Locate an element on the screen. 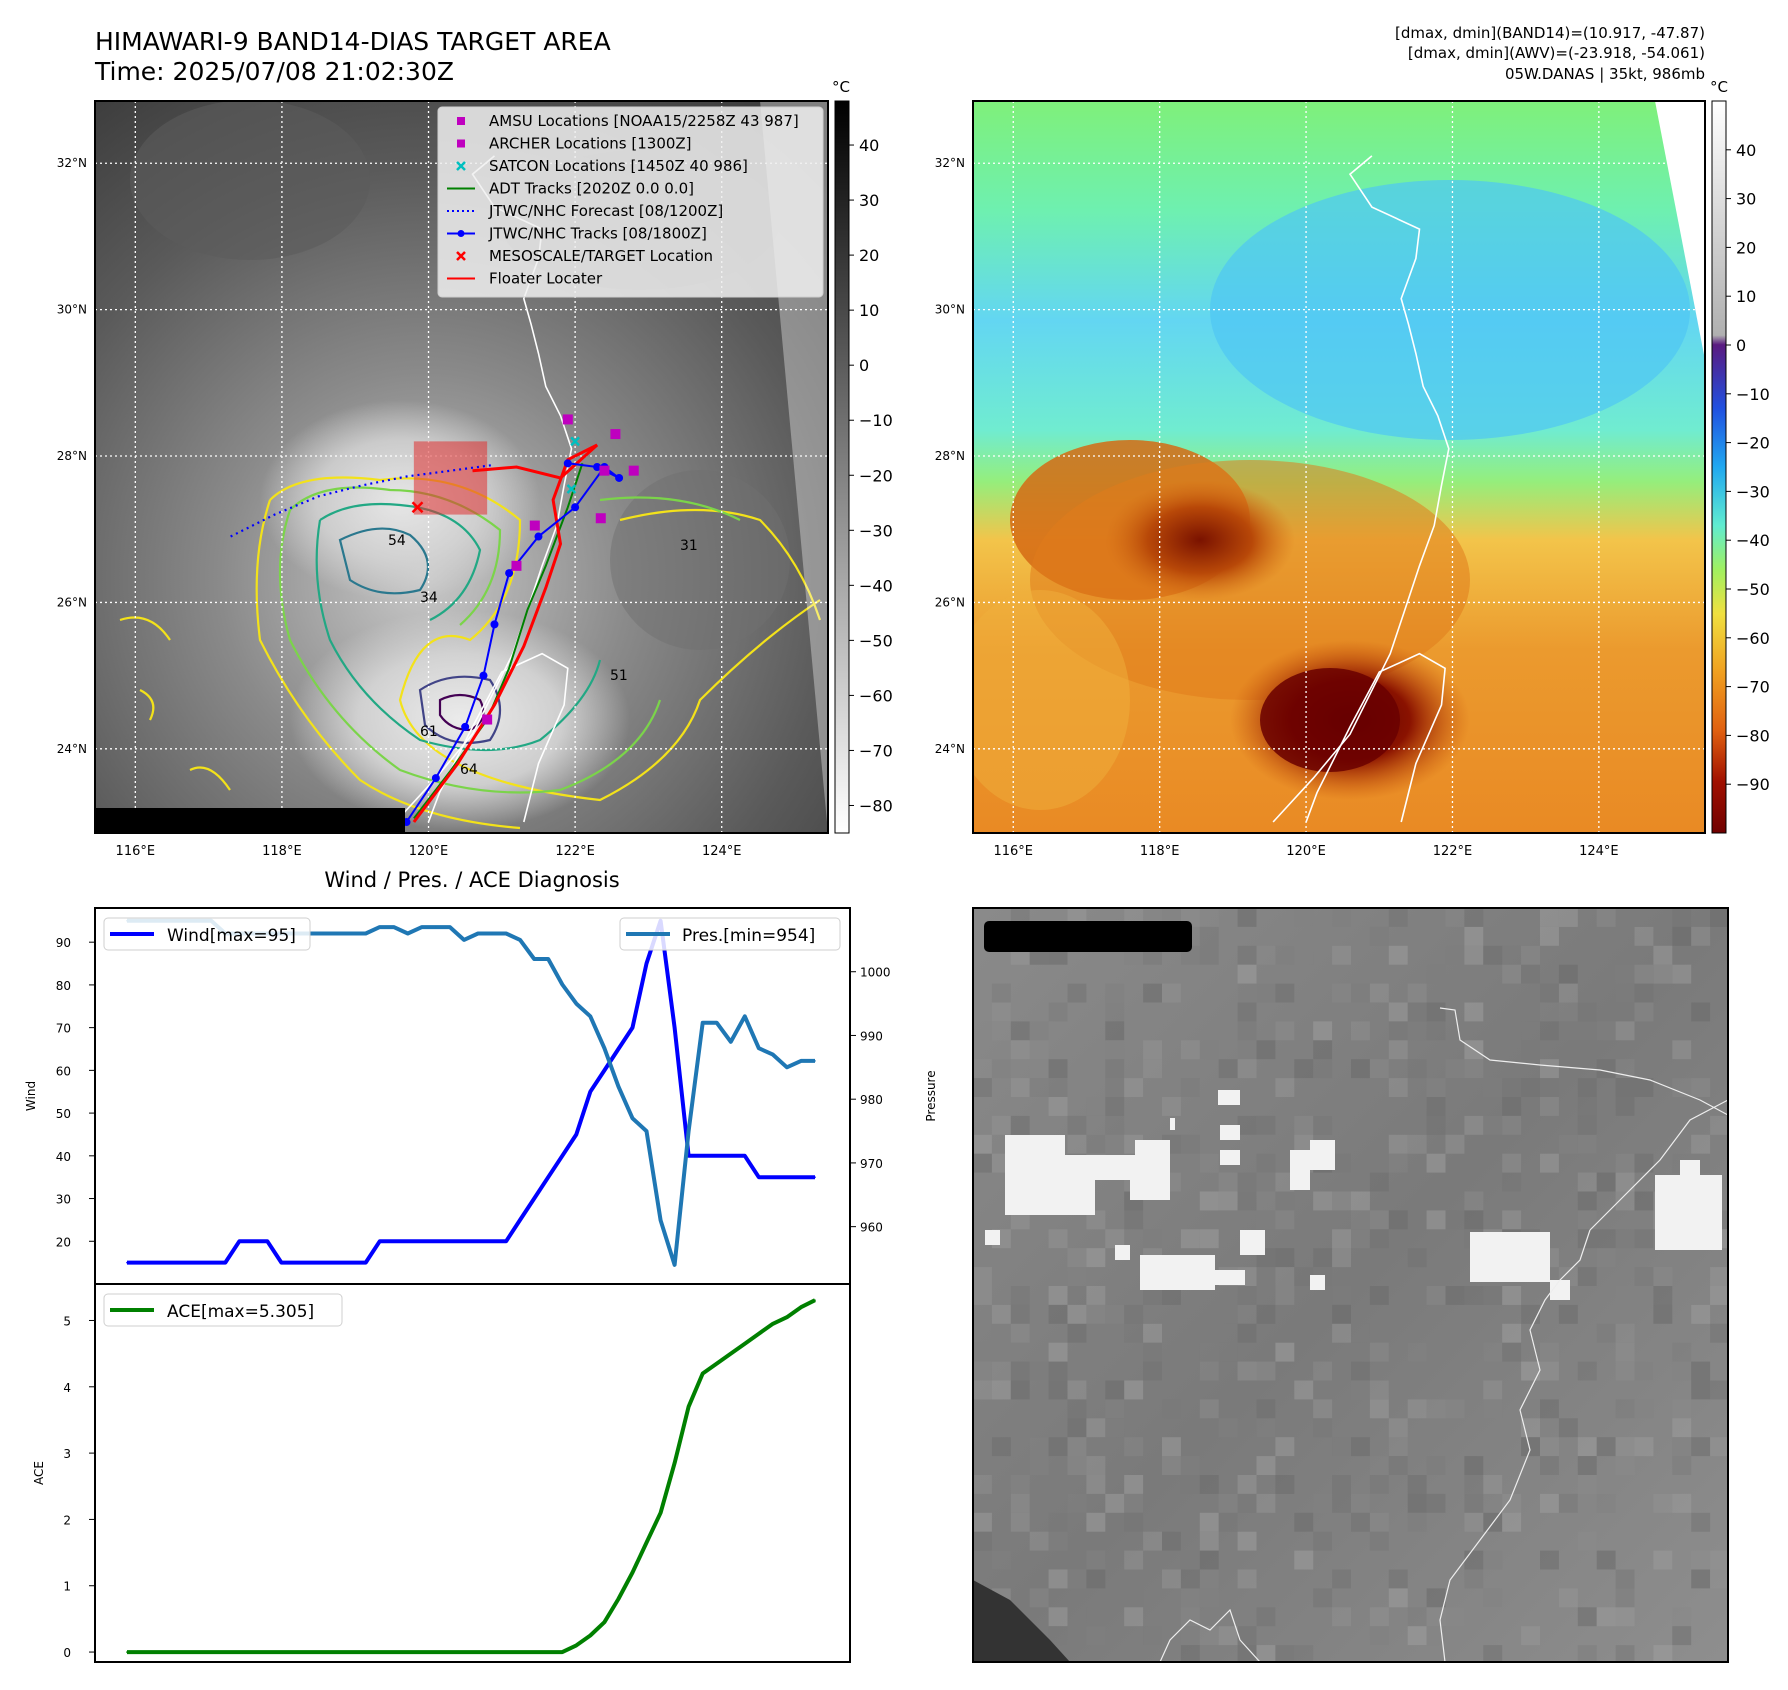 The image size is (1788, 1690). wmg-count-label: WMG Count: 142 is located at coordinates (1081, 937).